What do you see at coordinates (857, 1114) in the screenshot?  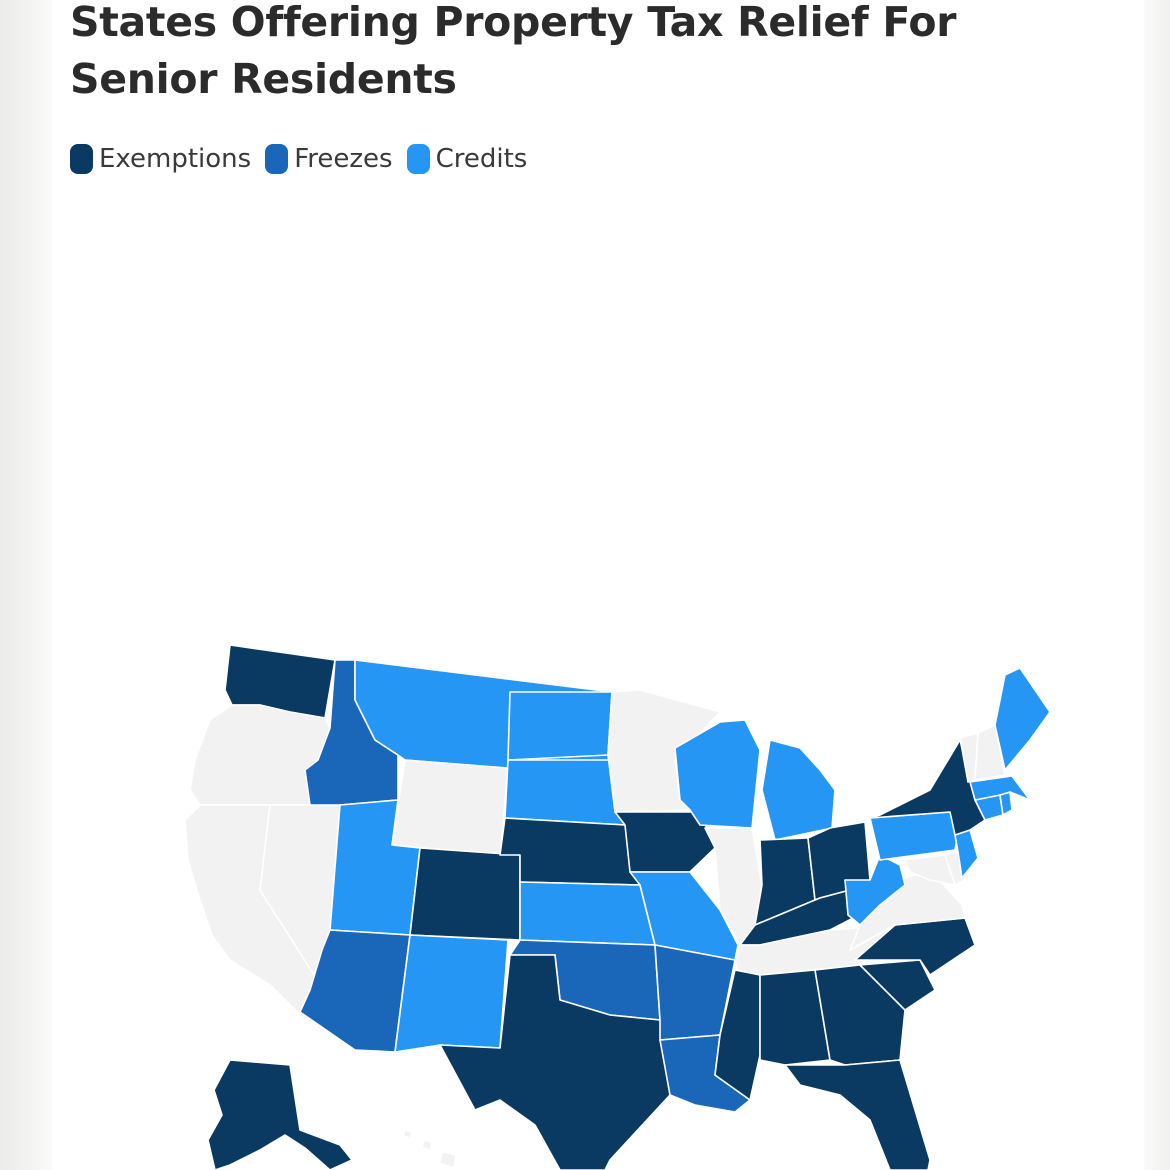 I see `state-fl` at bounding box center [857, 1114].